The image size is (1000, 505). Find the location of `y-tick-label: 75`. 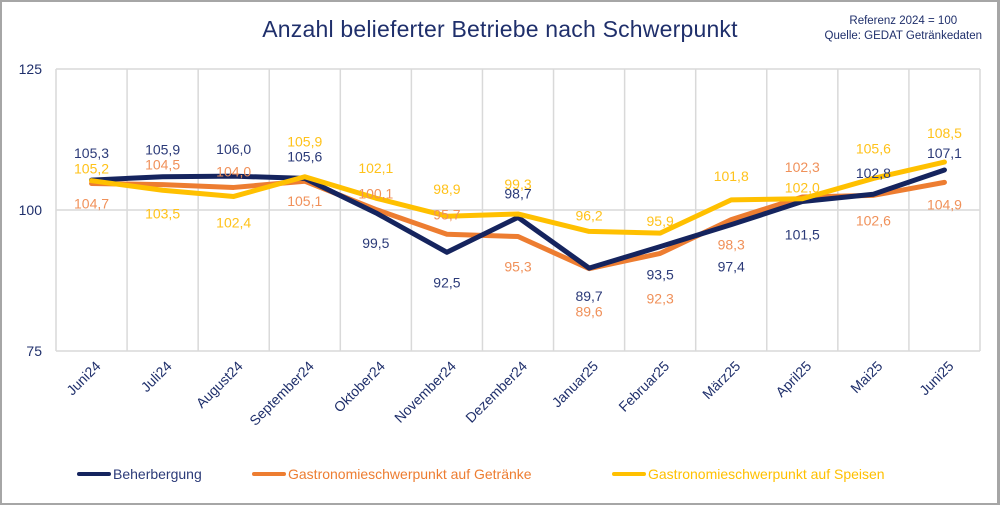

y-tick-label: 75 is located at coordinates (34, 351).